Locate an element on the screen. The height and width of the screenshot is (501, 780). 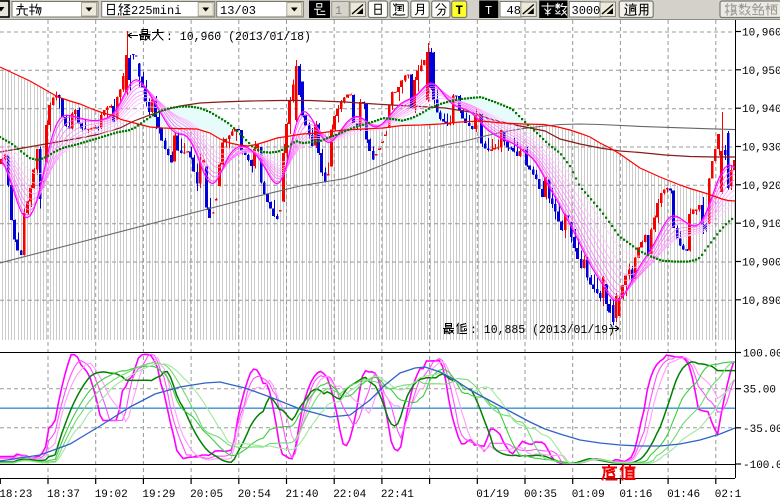
svg-text: 10,940 is located at coordinates (761, 110).